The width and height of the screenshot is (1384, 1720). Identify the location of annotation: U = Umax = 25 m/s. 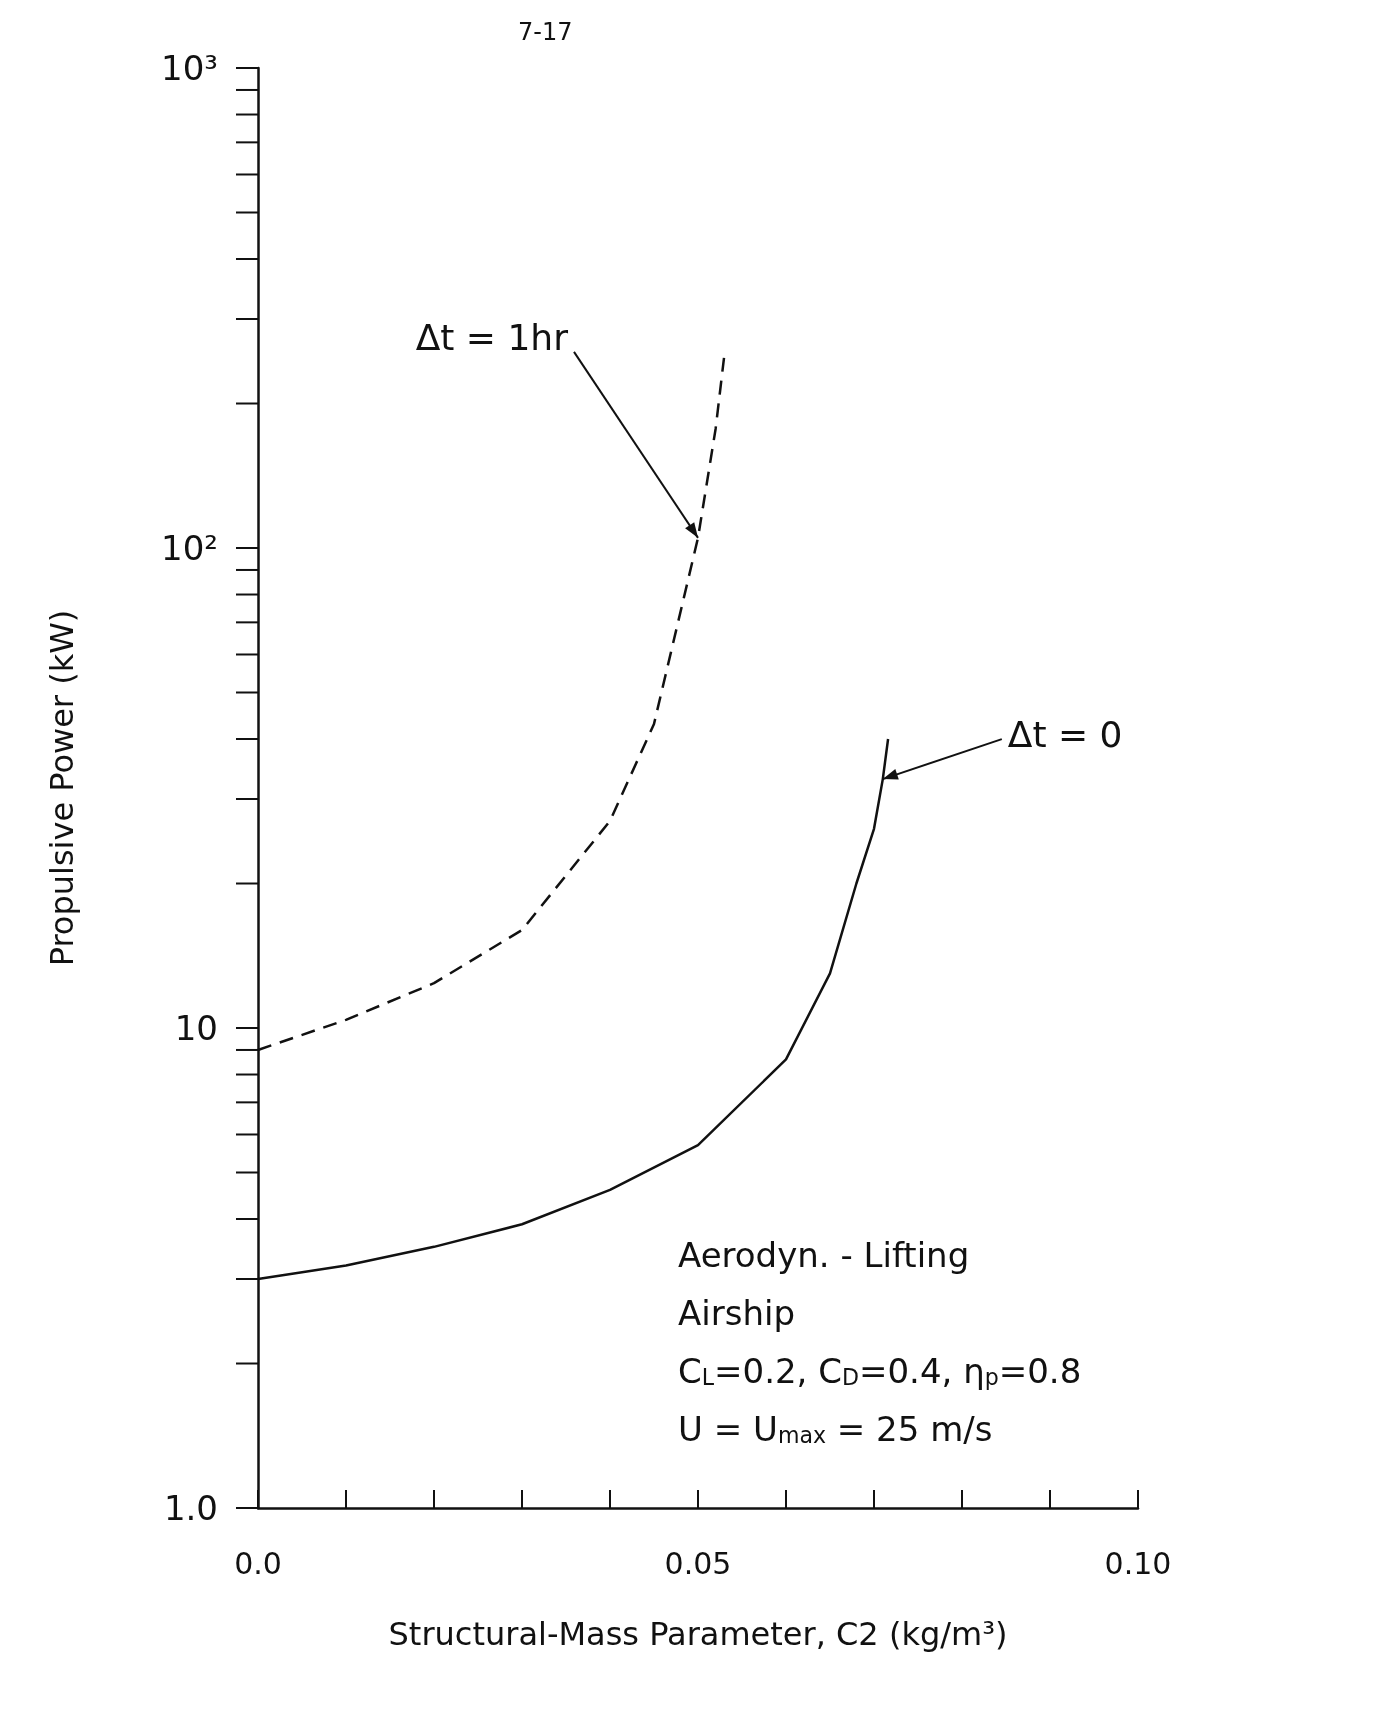
(835, 1429).